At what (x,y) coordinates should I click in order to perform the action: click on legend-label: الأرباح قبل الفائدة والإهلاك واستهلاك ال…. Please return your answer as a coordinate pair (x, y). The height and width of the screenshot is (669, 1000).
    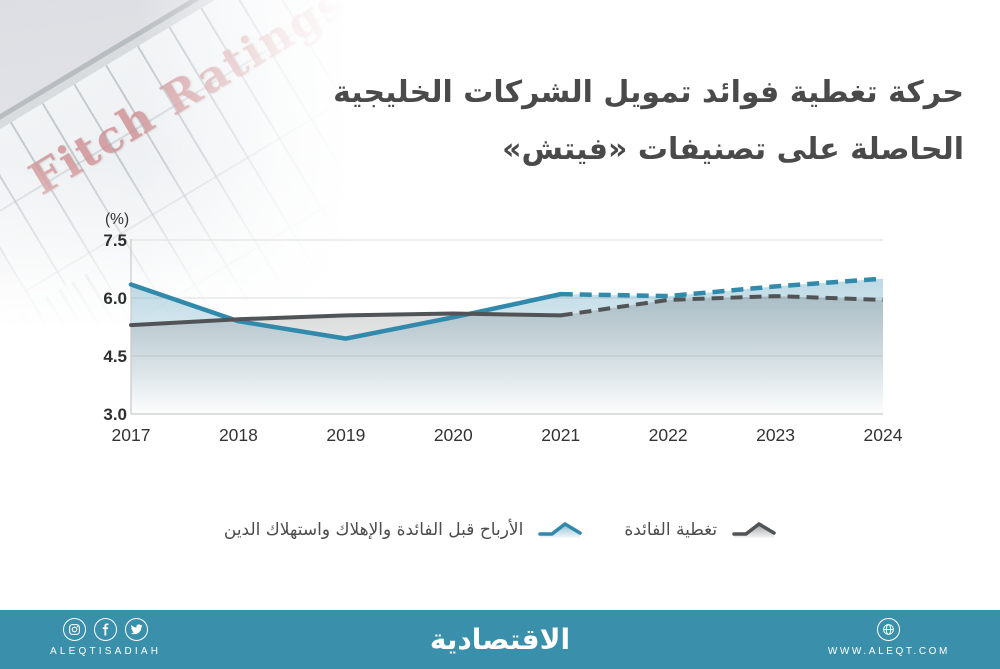
    Looking at the image, I should click on (373, 530).